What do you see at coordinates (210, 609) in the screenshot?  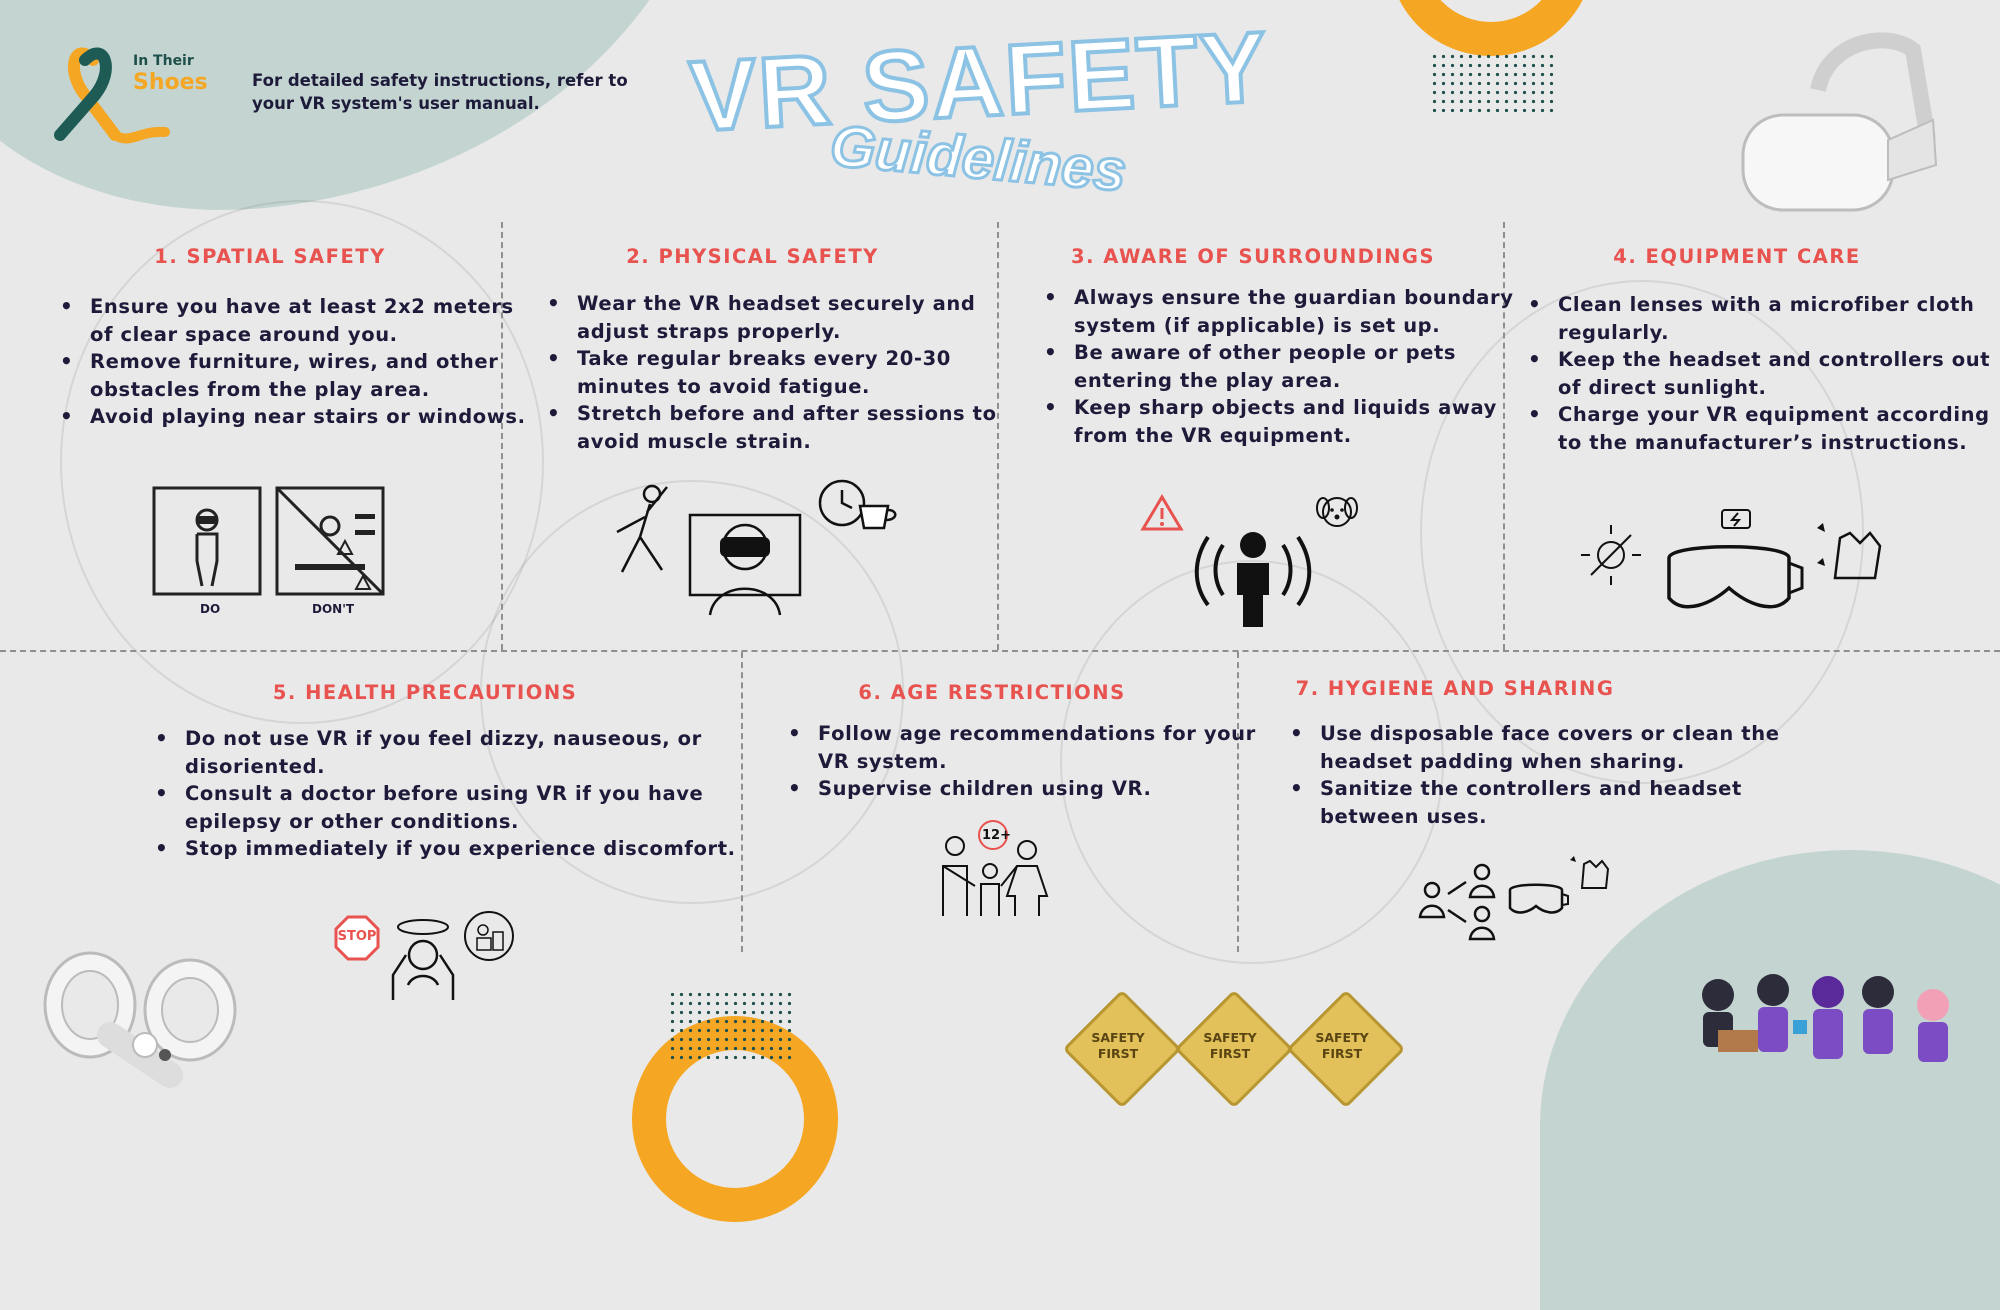 I see `do-label: DO` at bounding box center [210, 609].